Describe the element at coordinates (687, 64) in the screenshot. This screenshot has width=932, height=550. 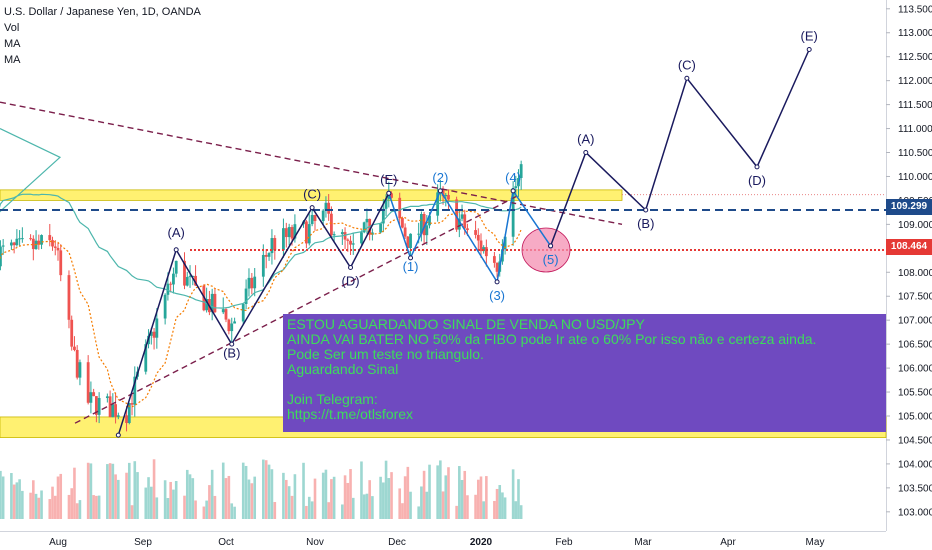
I see `wave-label: (C)` at that location.